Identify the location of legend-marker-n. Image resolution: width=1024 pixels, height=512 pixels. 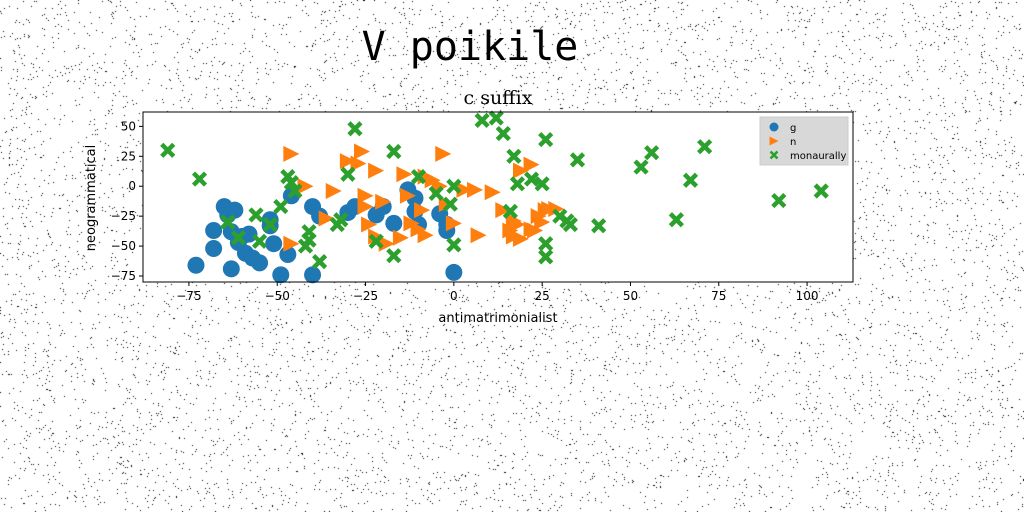
(774, 141).